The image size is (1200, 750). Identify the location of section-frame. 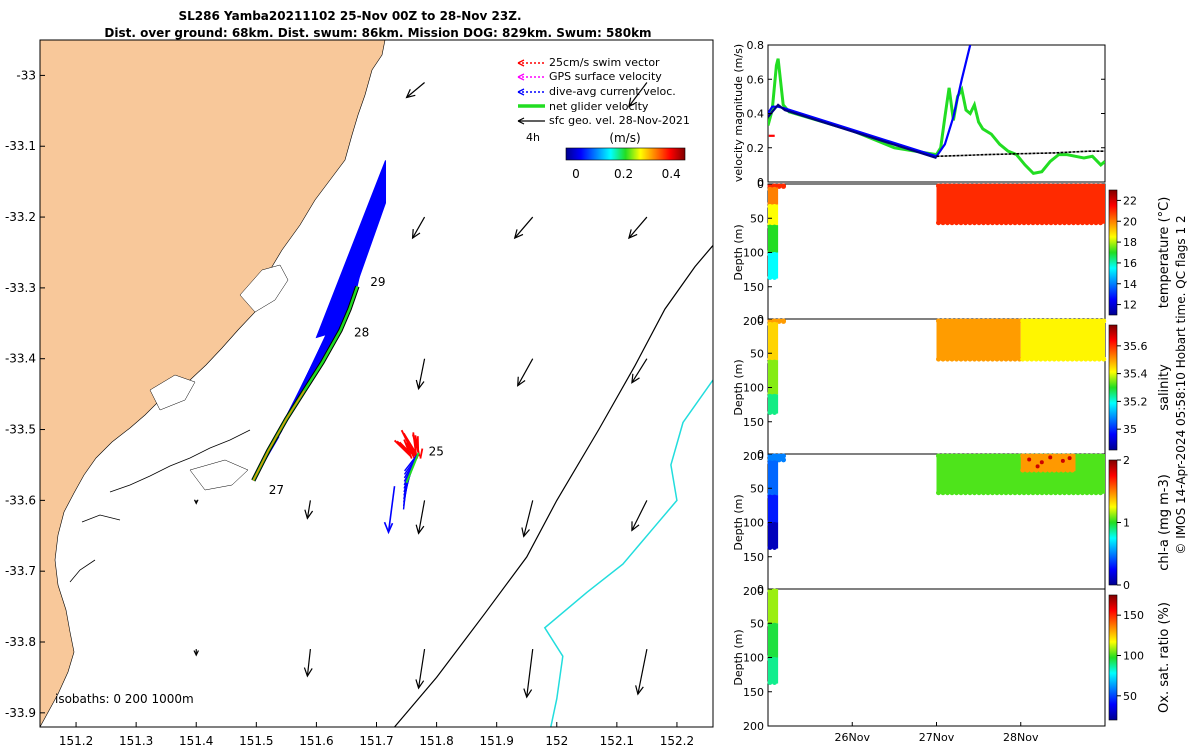
(936, 657).